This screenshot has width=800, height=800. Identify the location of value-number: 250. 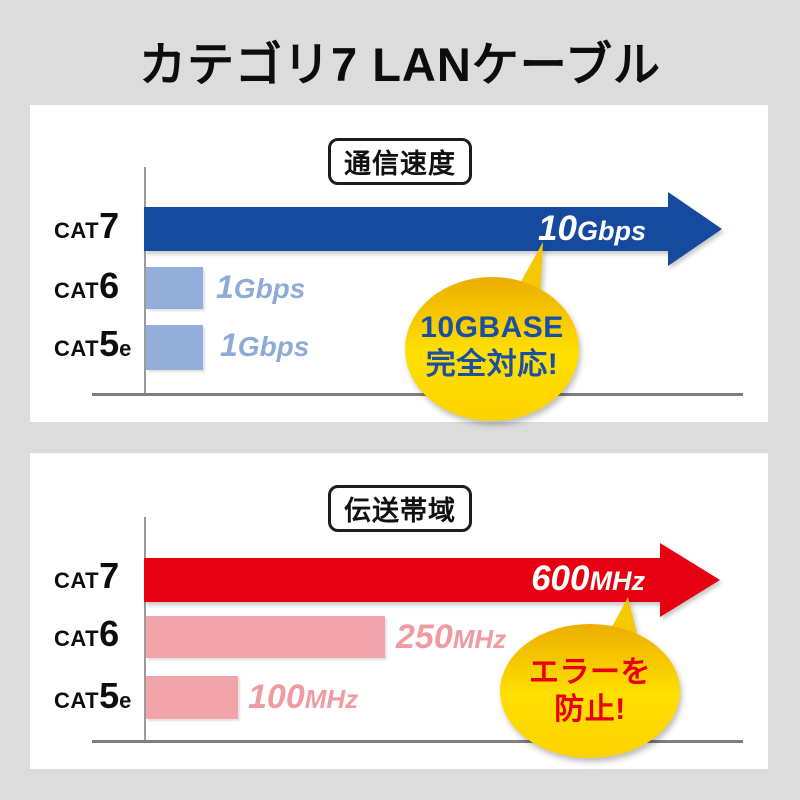
(424, 637).